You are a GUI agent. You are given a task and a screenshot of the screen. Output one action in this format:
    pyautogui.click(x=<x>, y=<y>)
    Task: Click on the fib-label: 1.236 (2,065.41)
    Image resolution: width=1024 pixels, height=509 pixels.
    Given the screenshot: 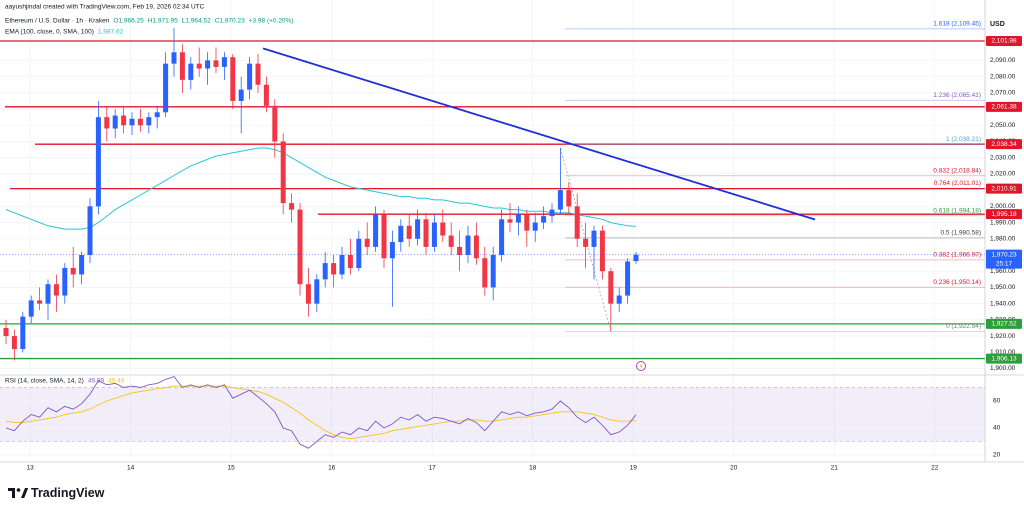 What is the action you would take?
    pyautogui.click(x=957, y=95)
    